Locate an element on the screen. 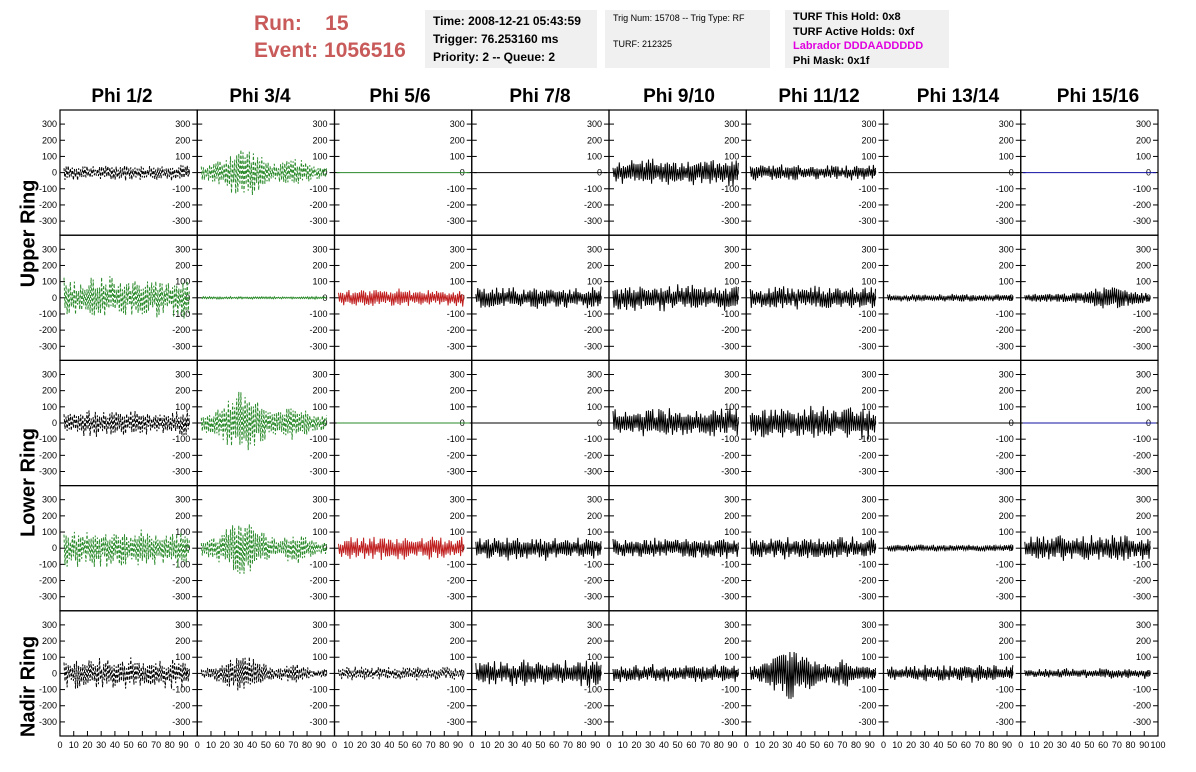 This screenshot has width=1196, height=772. col-header-phi-7-8: Phi 7/8 is located at coordinates (540, 96).